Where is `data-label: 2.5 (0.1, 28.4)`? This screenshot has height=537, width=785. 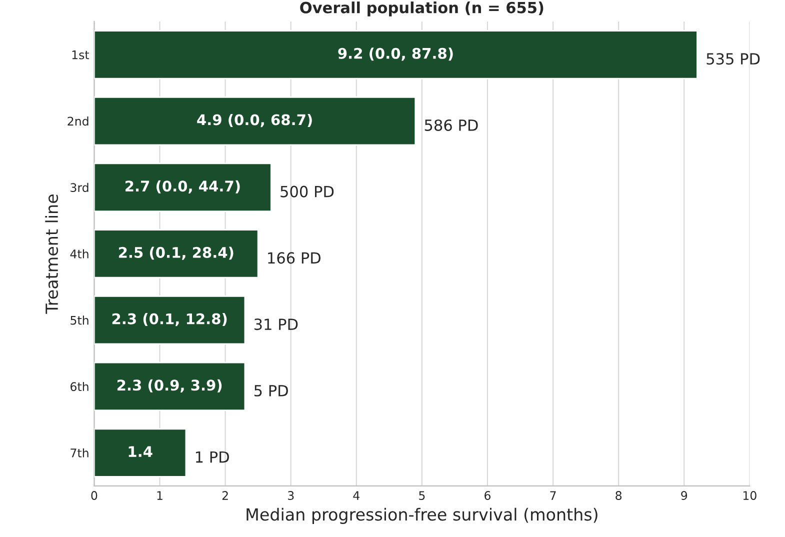
data-label: 2.5 (0.1, 28.4) is located at coordinates (176, 253).